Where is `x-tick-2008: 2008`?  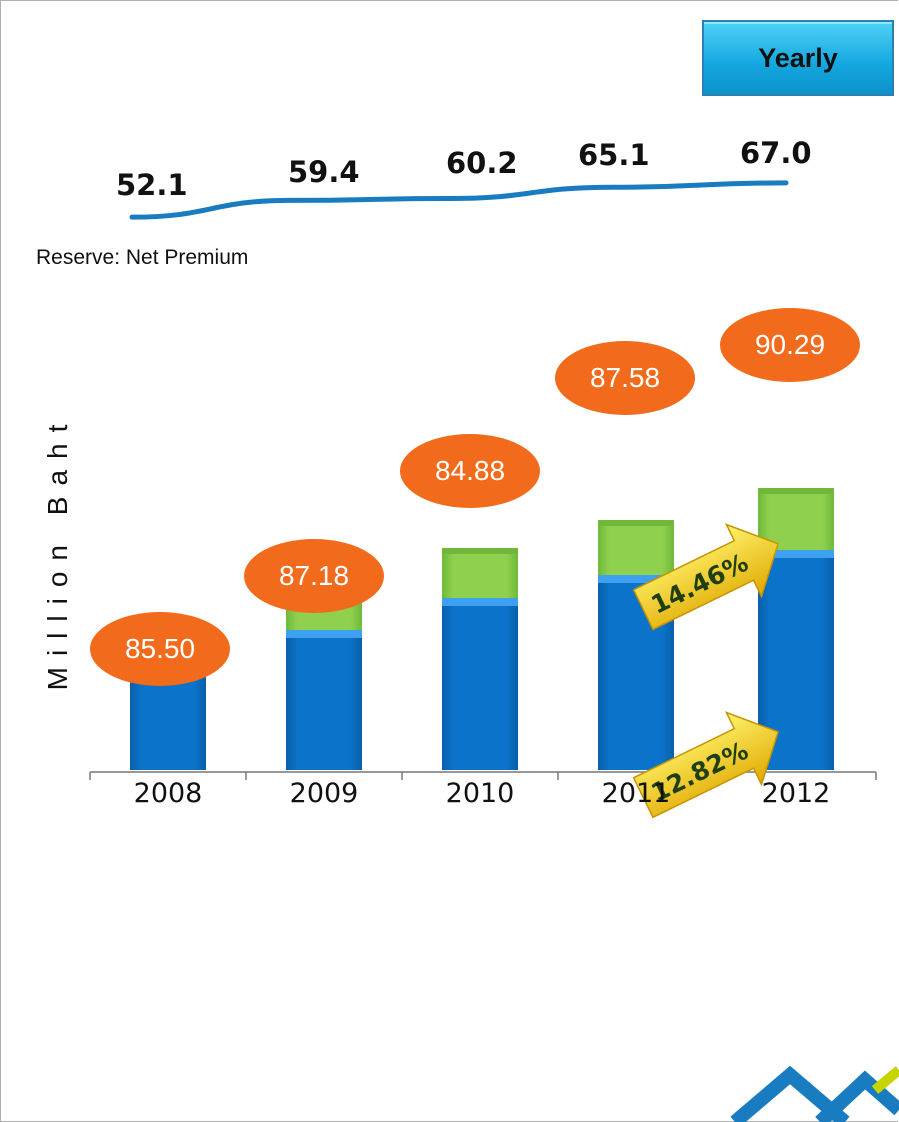
x-tick-2008: 2008 is located at coordinates (168, 793).